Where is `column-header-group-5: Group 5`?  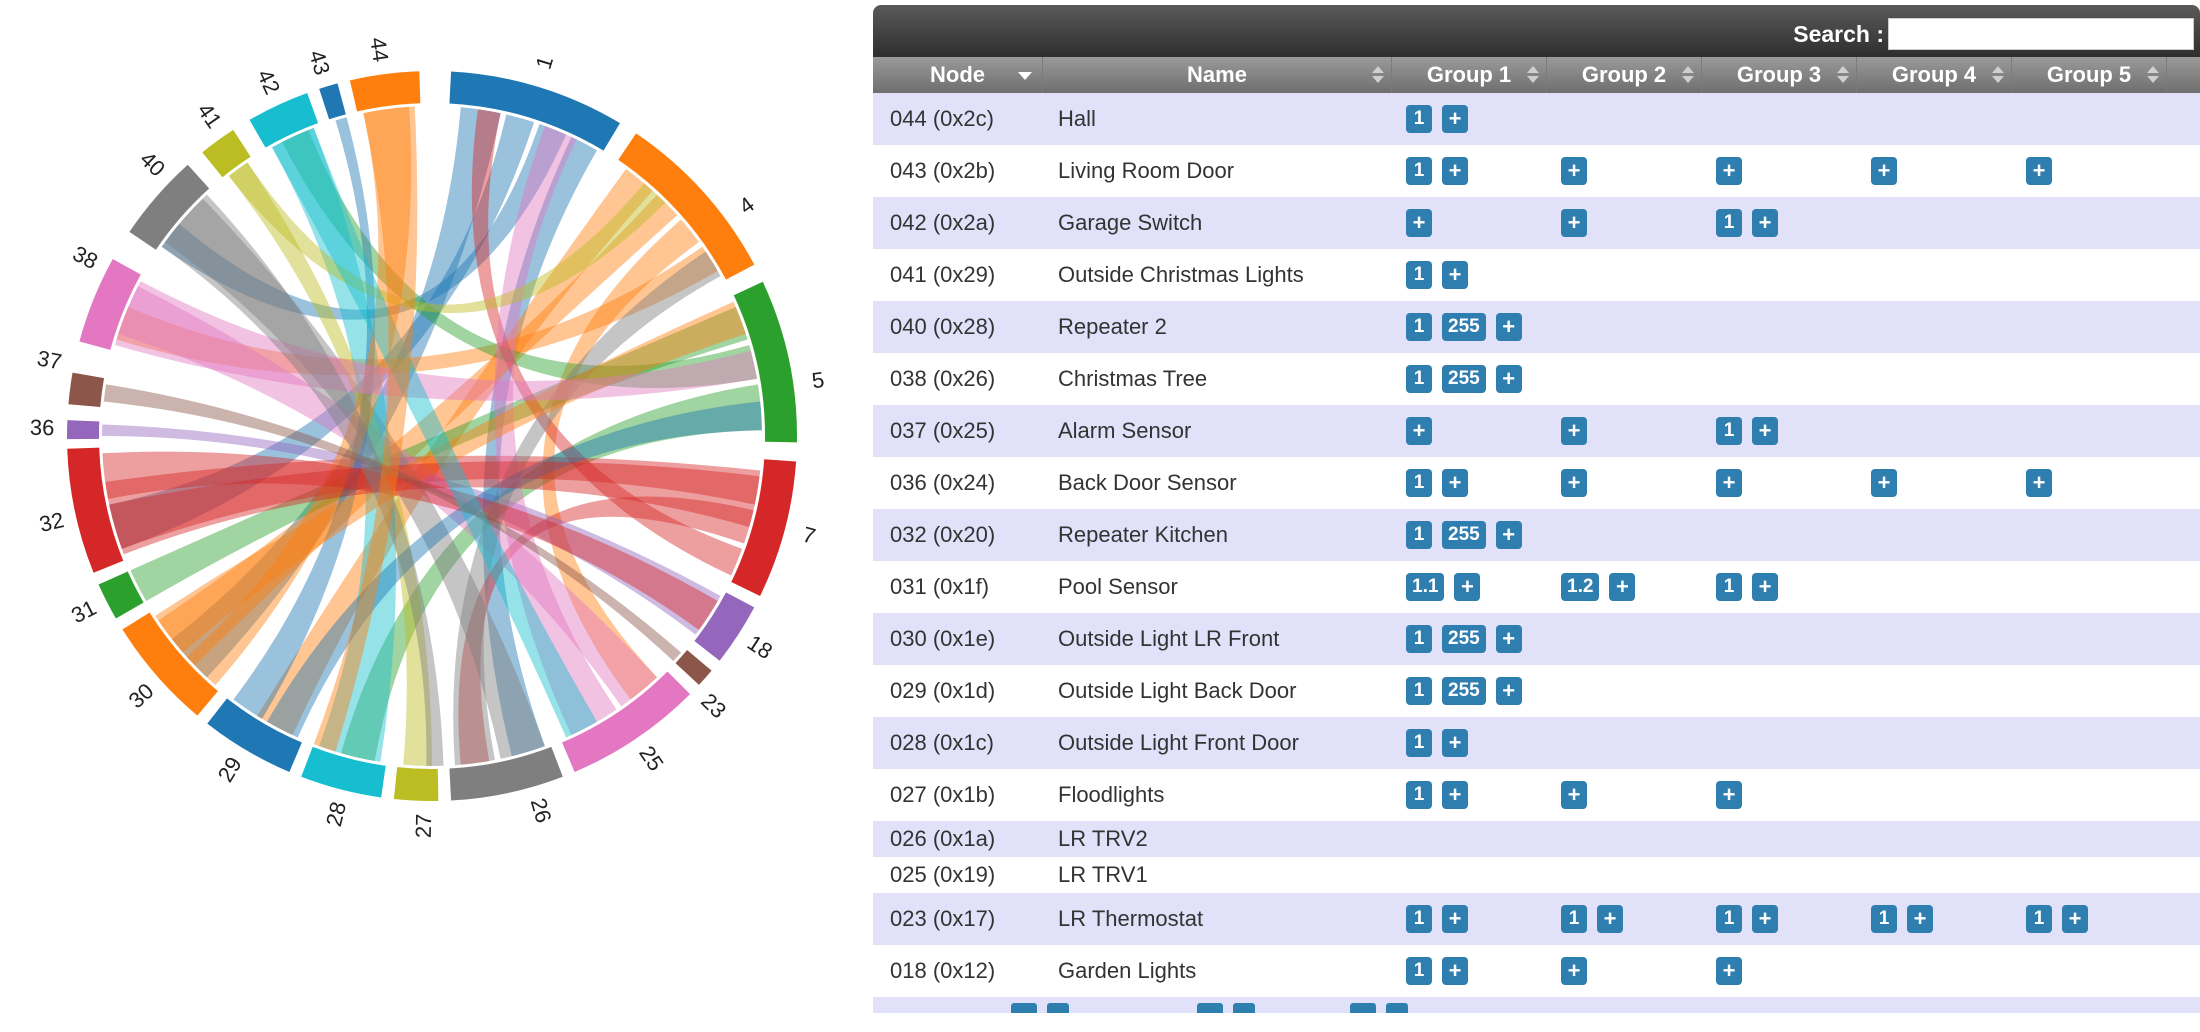 column-header-group-5: Group 5 is located at coordinates (2089, 75).